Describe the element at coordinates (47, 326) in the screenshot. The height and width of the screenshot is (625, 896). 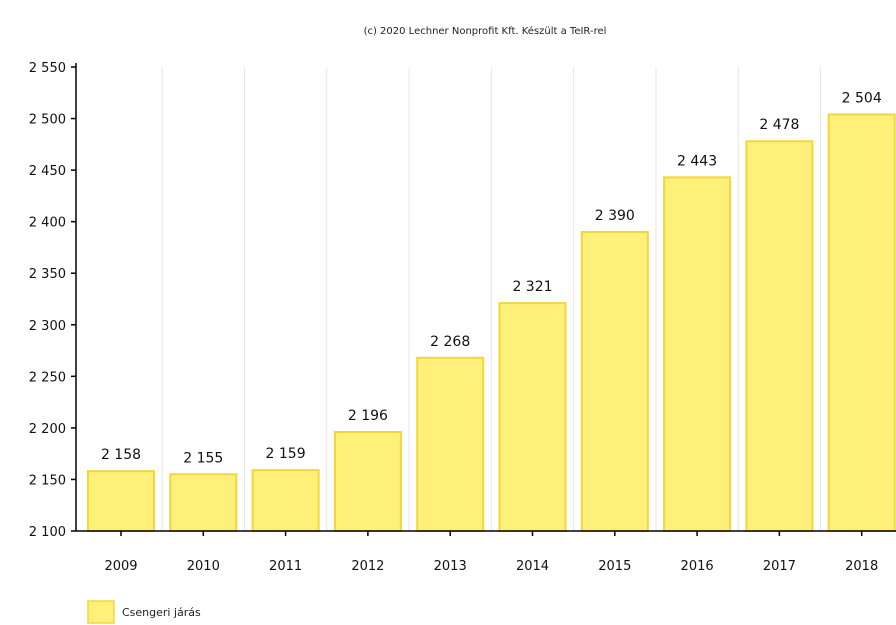
I see `y-tick-label: 2 300` at that location.